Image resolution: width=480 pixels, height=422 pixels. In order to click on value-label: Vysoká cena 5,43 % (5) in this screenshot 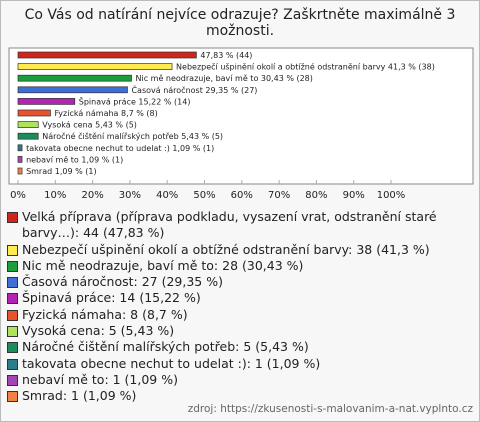, I will do `click(89, 125)`.